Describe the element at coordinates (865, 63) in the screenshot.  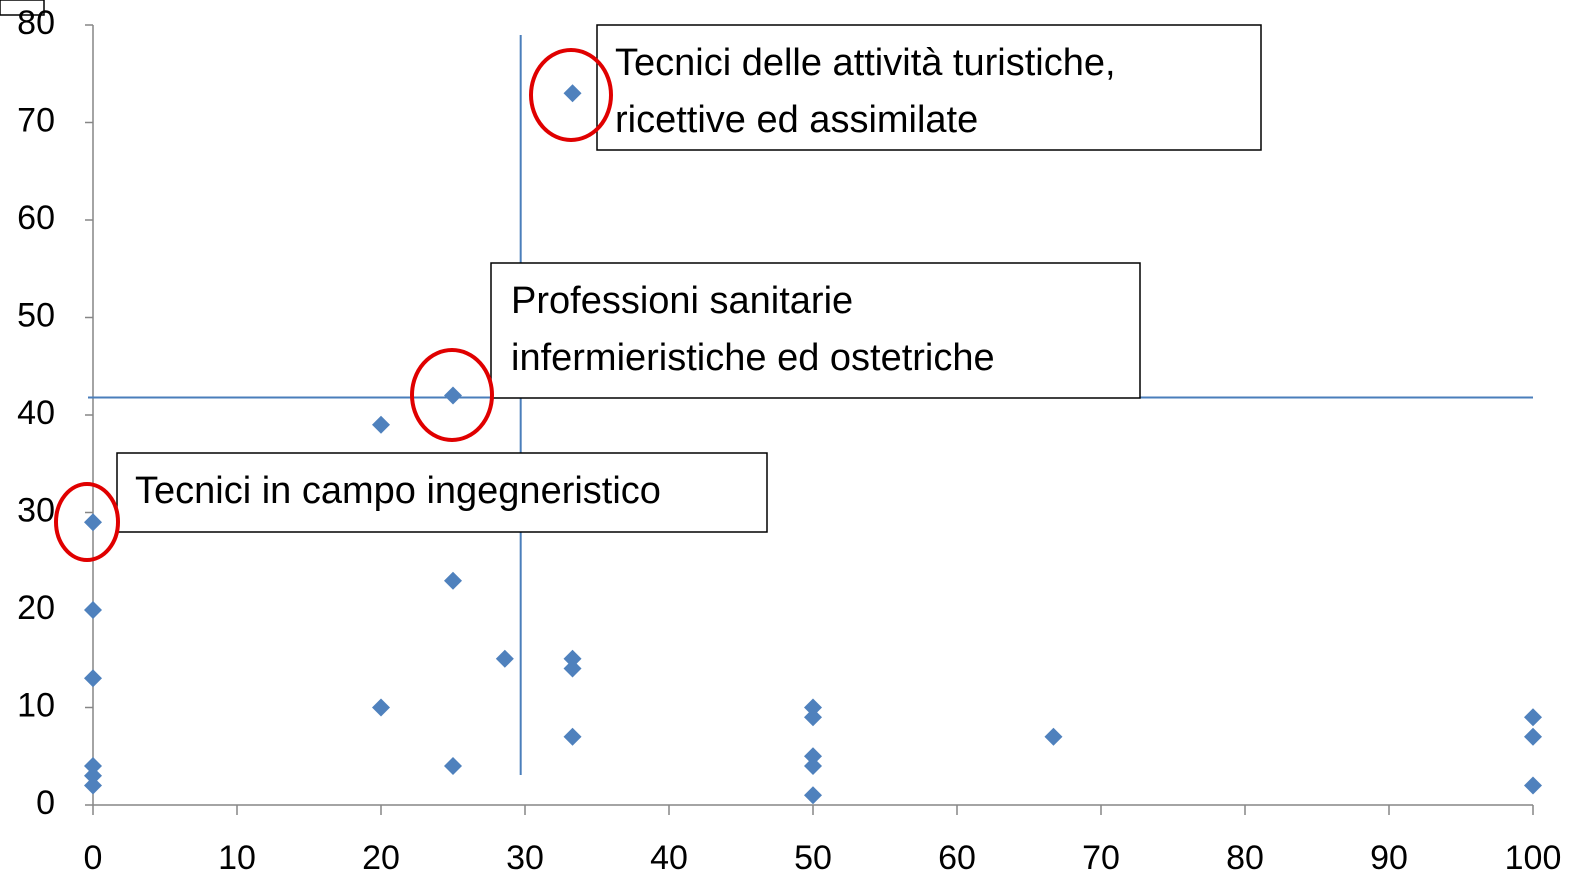
I see `annotation-text: Tecnici delle attività turistiche,` at that location.